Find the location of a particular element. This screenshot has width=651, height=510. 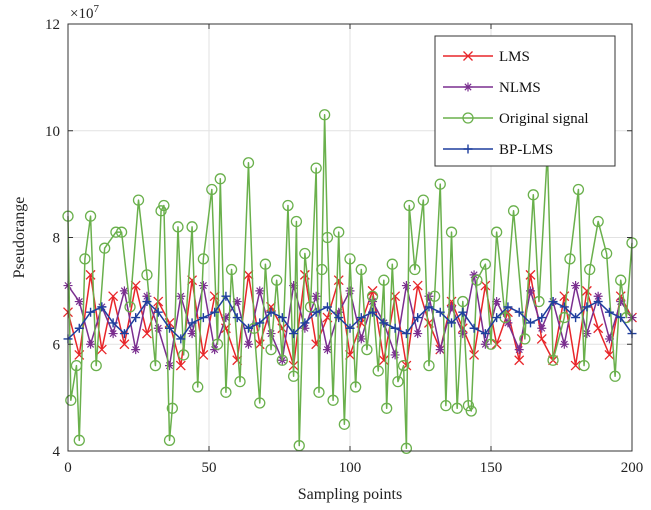

legend-marker is located at coordinates (468, 87).